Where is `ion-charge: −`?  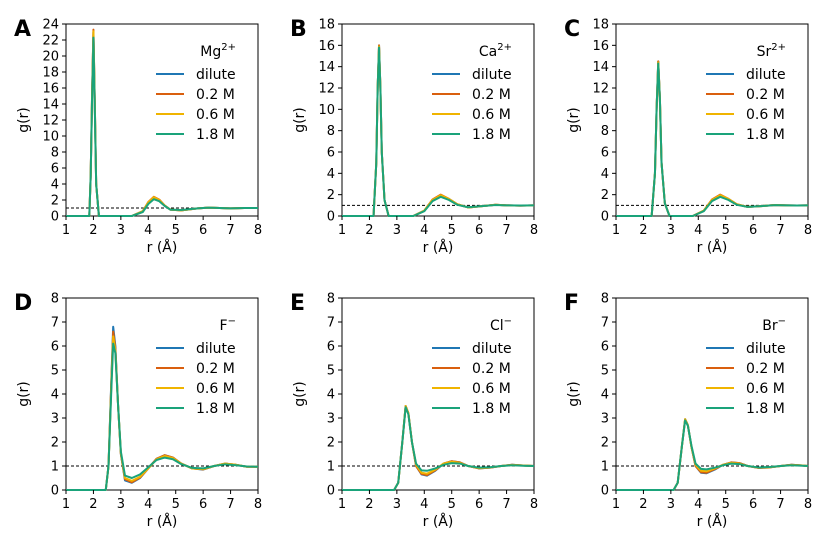
ion-charge: − is located at coordinates (232, 321).